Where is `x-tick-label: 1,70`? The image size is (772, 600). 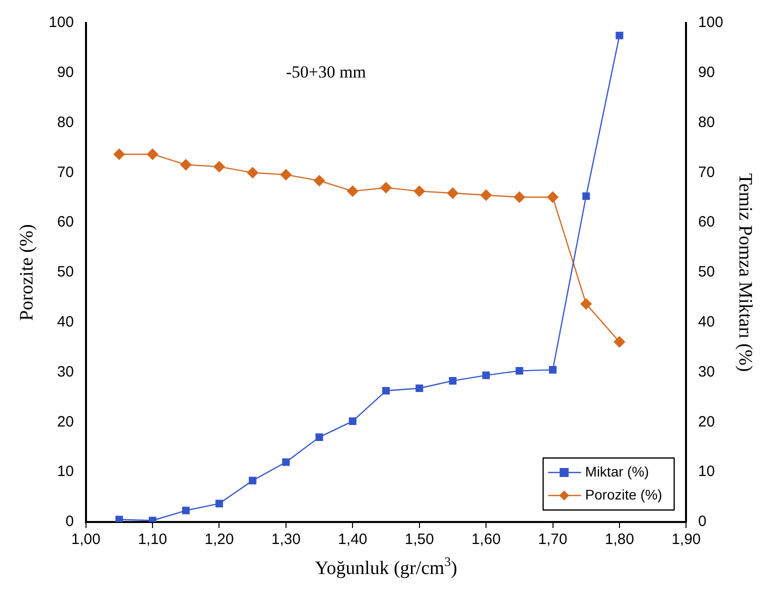 x-tick-label: 1,70 is located at coordinates (553, 539).